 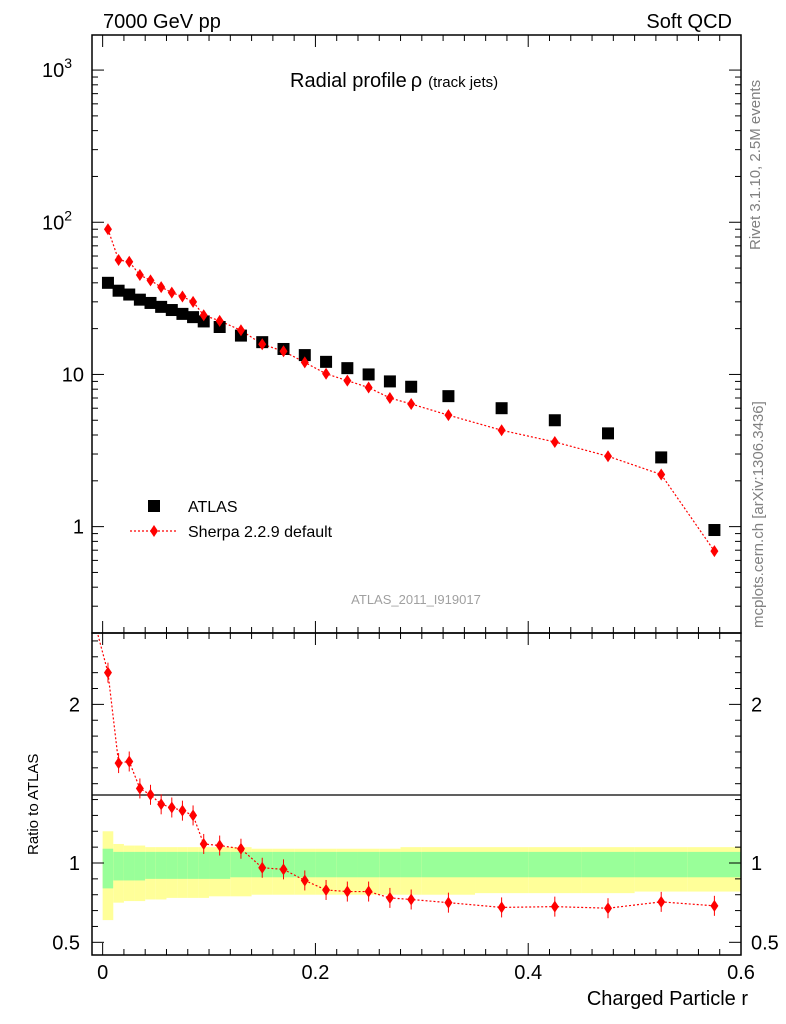 What do you see at coordinates (154, 531) in the screenshot?
I see `legend-sherpa-marker` at bounding box center [154, 531].